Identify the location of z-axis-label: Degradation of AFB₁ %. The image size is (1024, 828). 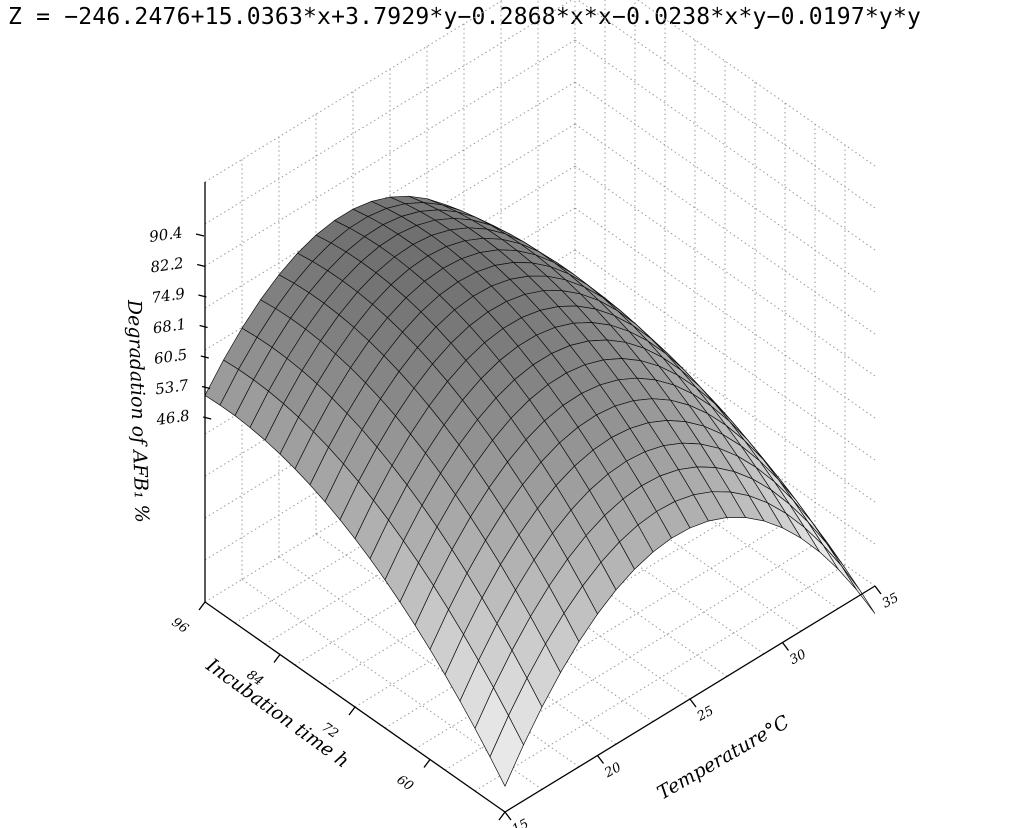
(138, 410).